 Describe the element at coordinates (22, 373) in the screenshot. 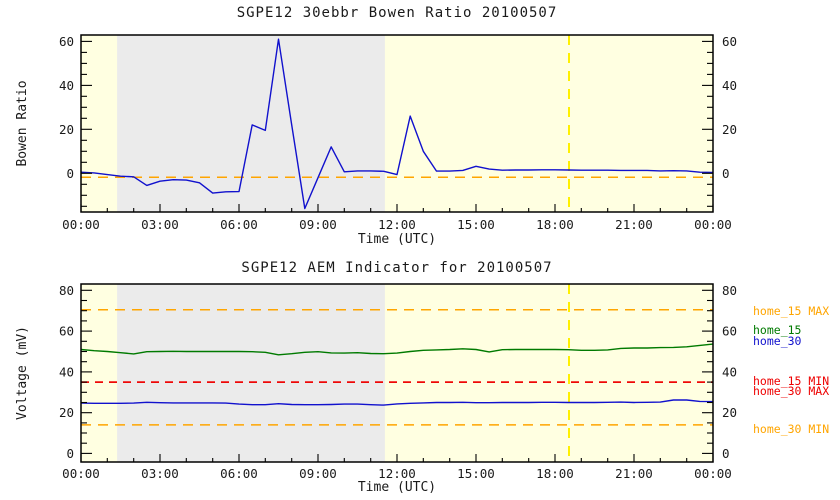

I see `y-axis-title: Voltage (mV)` at that location.